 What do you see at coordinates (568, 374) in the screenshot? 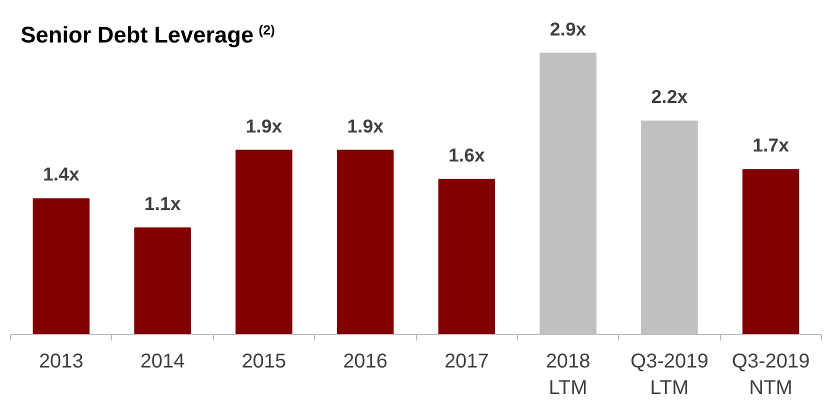
I see `x-tick-label: 2018 LTM` at bounding box center [568, 374].